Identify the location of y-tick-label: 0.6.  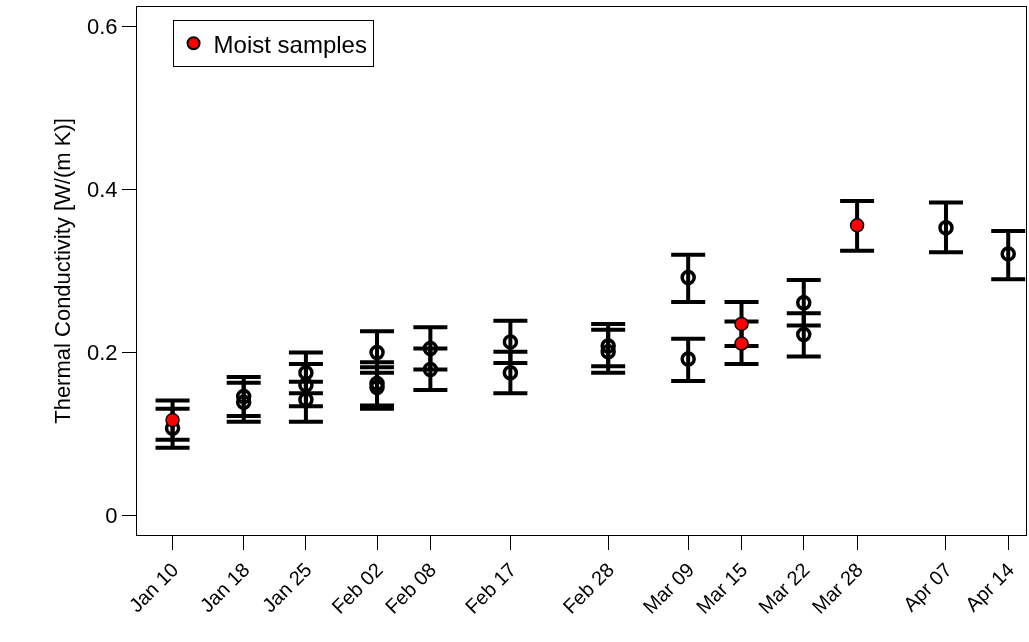
(102, 27).